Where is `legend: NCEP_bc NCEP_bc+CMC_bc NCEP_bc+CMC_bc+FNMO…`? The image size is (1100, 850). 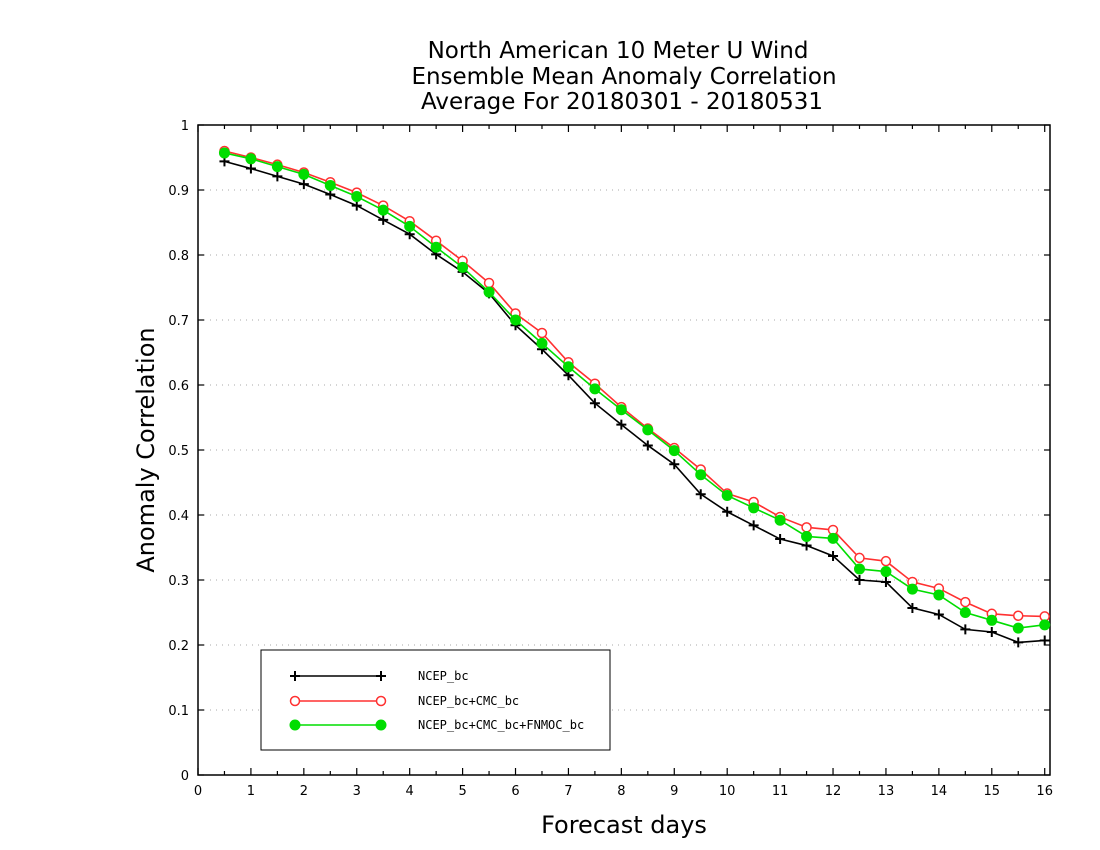
legend: NCEP_bc NCEP_bc+CMC_bc NCEP_bc+CMC_bc+FNMO… is located at coordinates (435, 700).